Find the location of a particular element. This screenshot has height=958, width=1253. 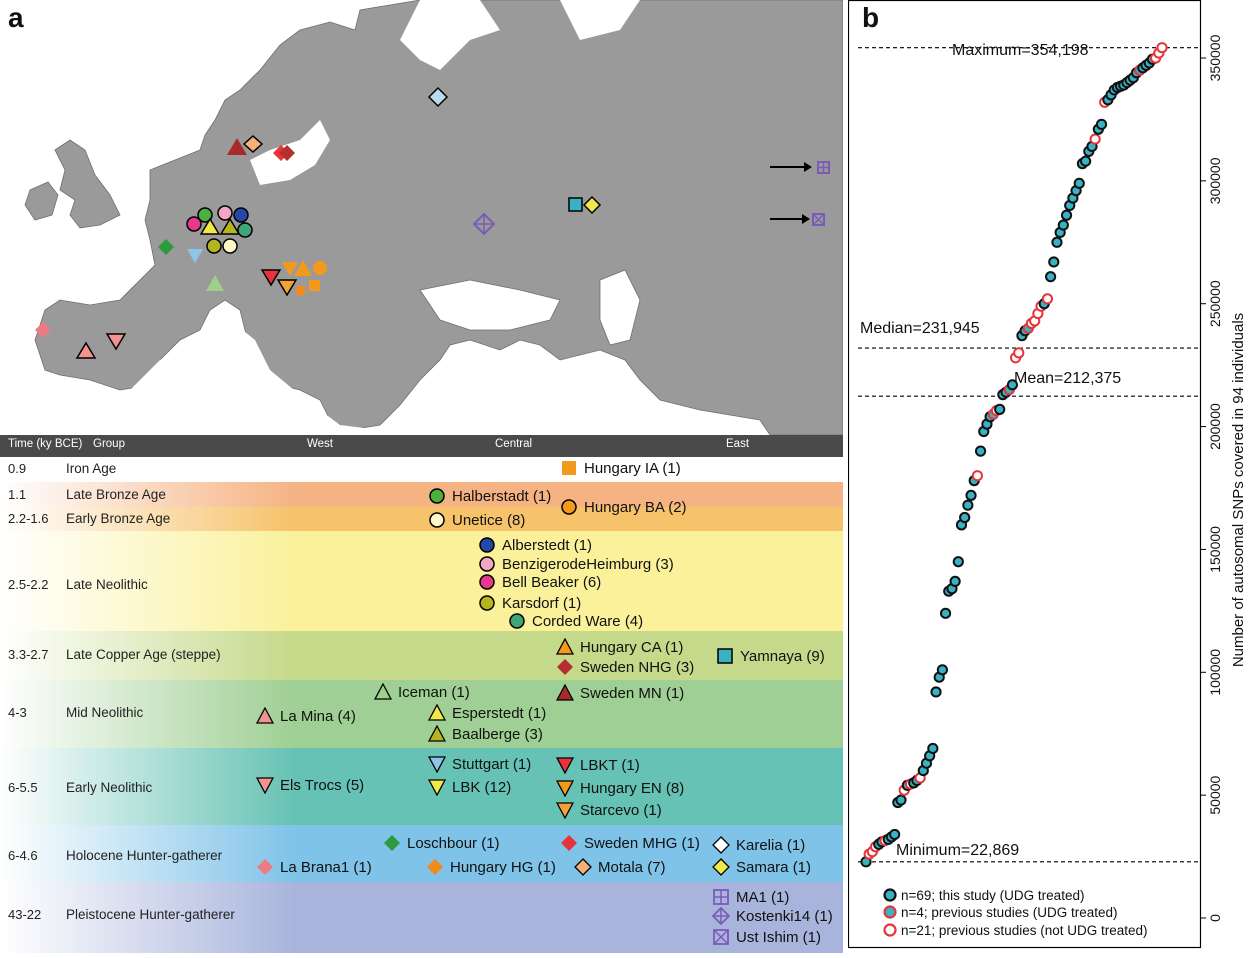

legend-entry: Sweden NHG (3) is located at coordinates (625, 667).